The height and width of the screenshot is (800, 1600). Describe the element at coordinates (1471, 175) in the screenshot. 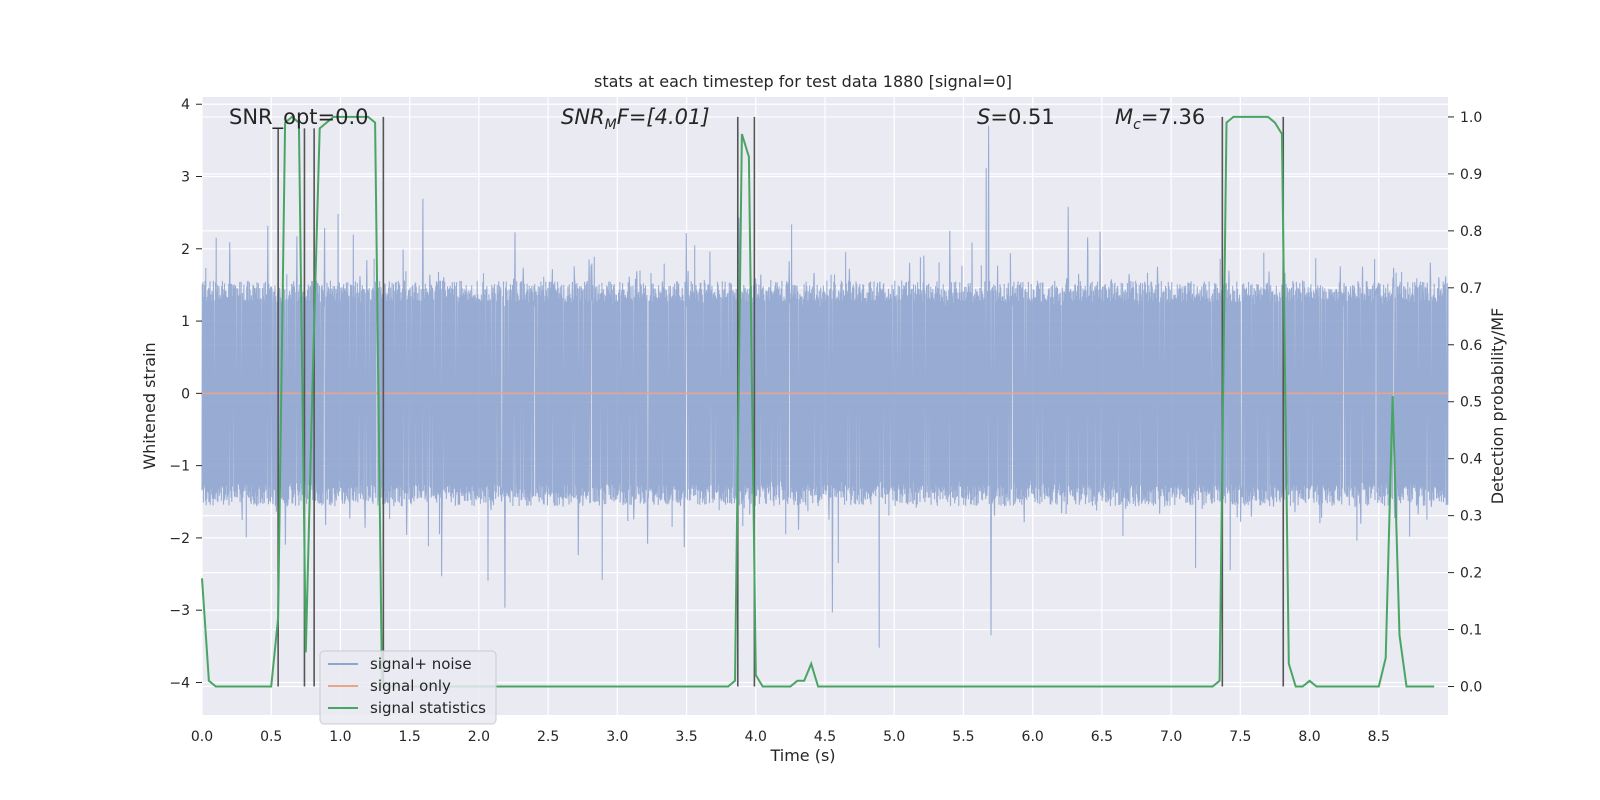

I see `y2-tick-label: 0.9` at that location.